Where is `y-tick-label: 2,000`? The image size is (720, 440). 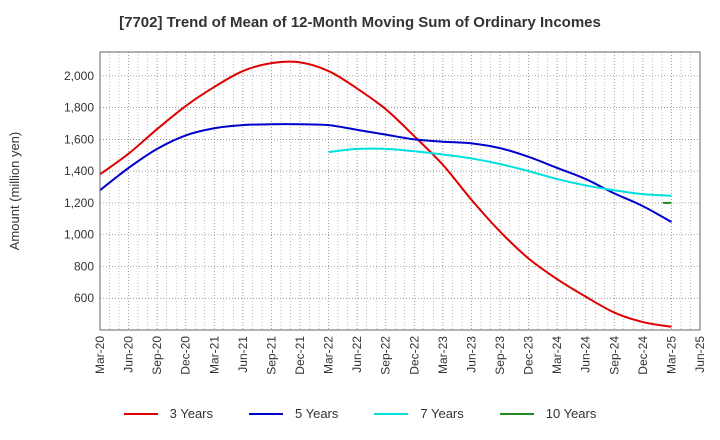 y-tick-label: 2,000 is located at coordinates (79, 76).